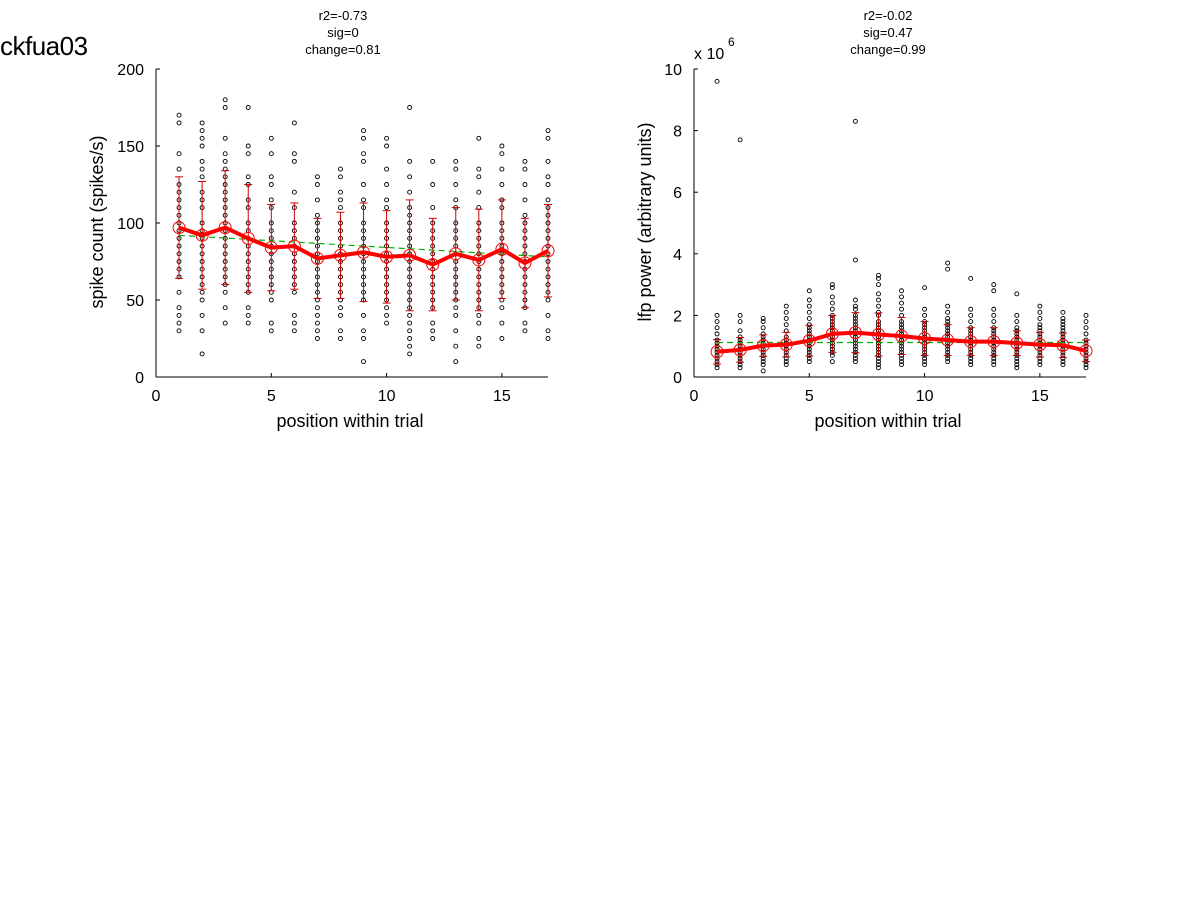 The image size is (1200, 901). Describe the element at coordinates (677, 193) in the screenshot. I see `y-tick-label: 6` at that location.